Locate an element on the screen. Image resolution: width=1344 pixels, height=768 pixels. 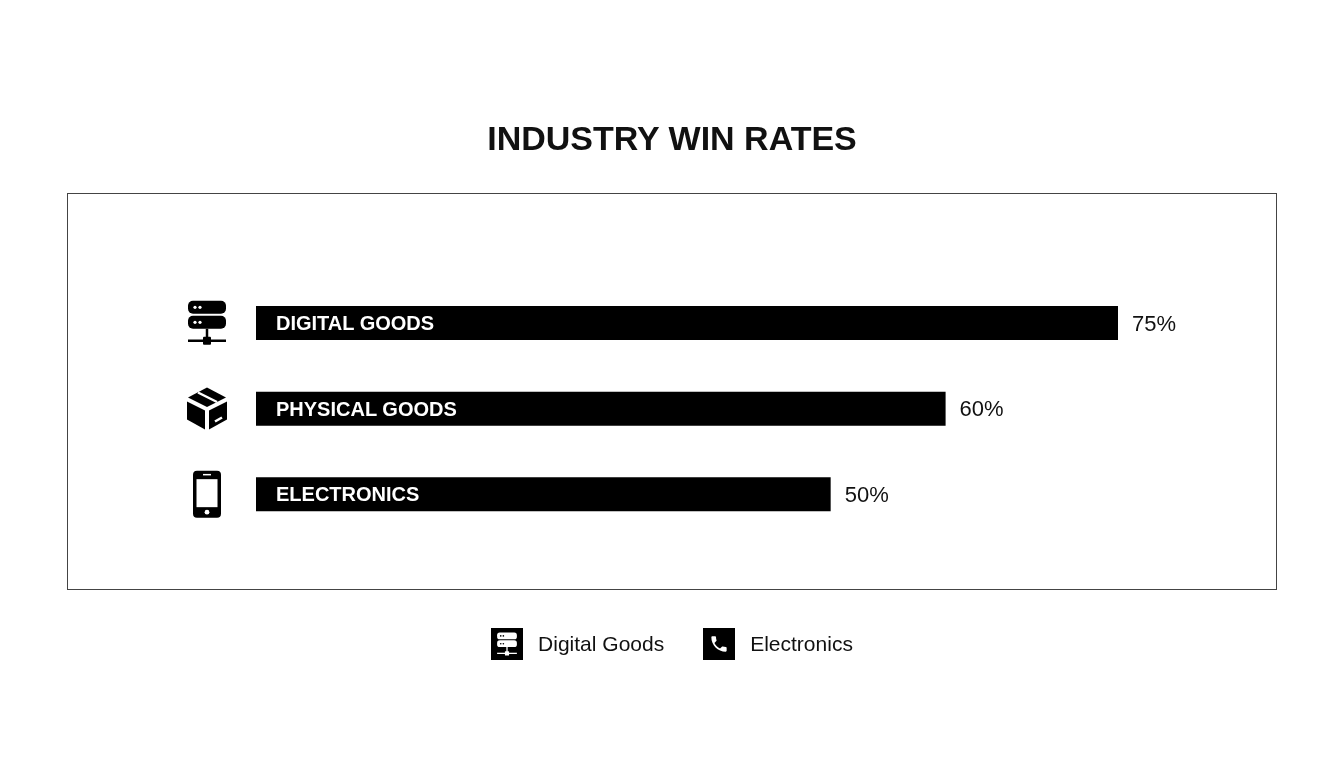
y-tick-label: DIGITAL GOODS is located at coordinates (355, 322).